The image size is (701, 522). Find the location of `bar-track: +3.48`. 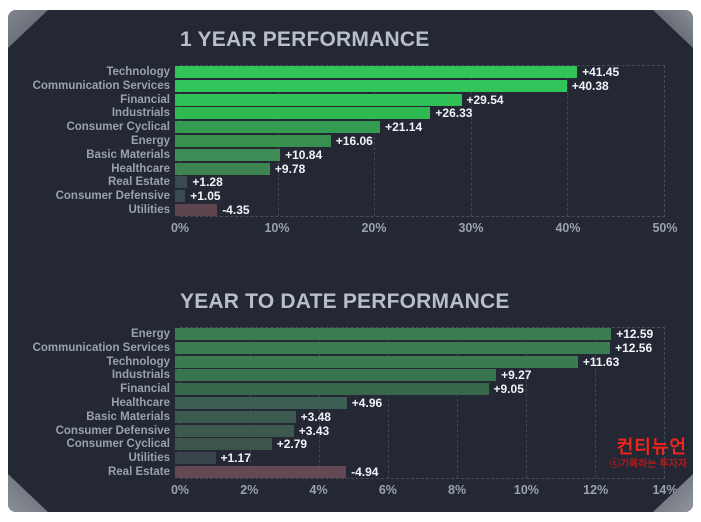

bar-track: +3.48 is located at coordinates (417, 416).